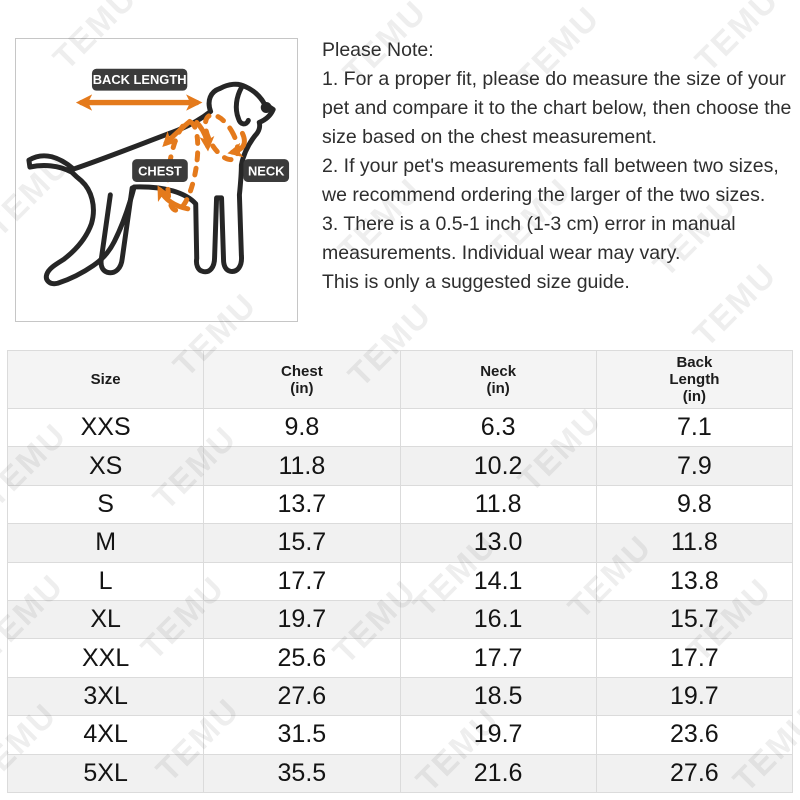 This screenshot has height=800, width=800. I want to click on size-cell: XL, so click(105, 619).